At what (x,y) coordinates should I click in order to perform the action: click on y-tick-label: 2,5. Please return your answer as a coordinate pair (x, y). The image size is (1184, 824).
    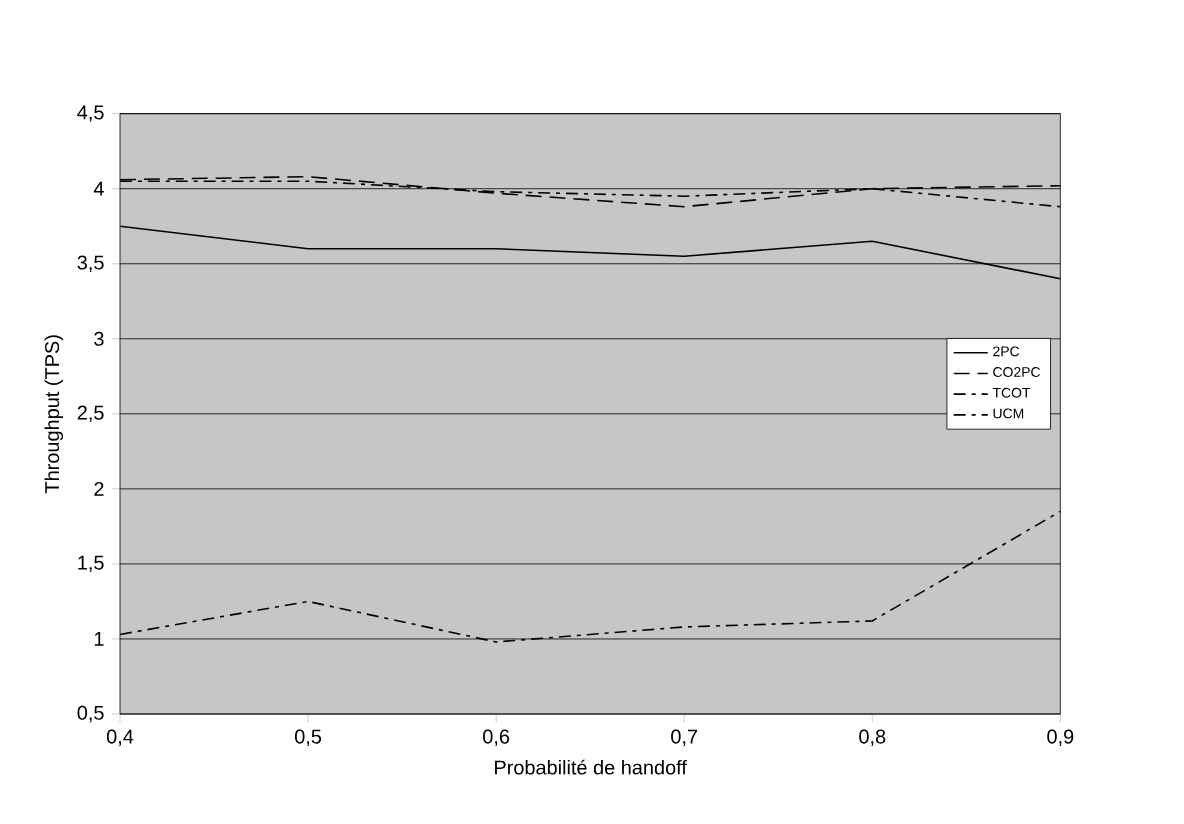
    Looking at the image, I should click on (90, 414).